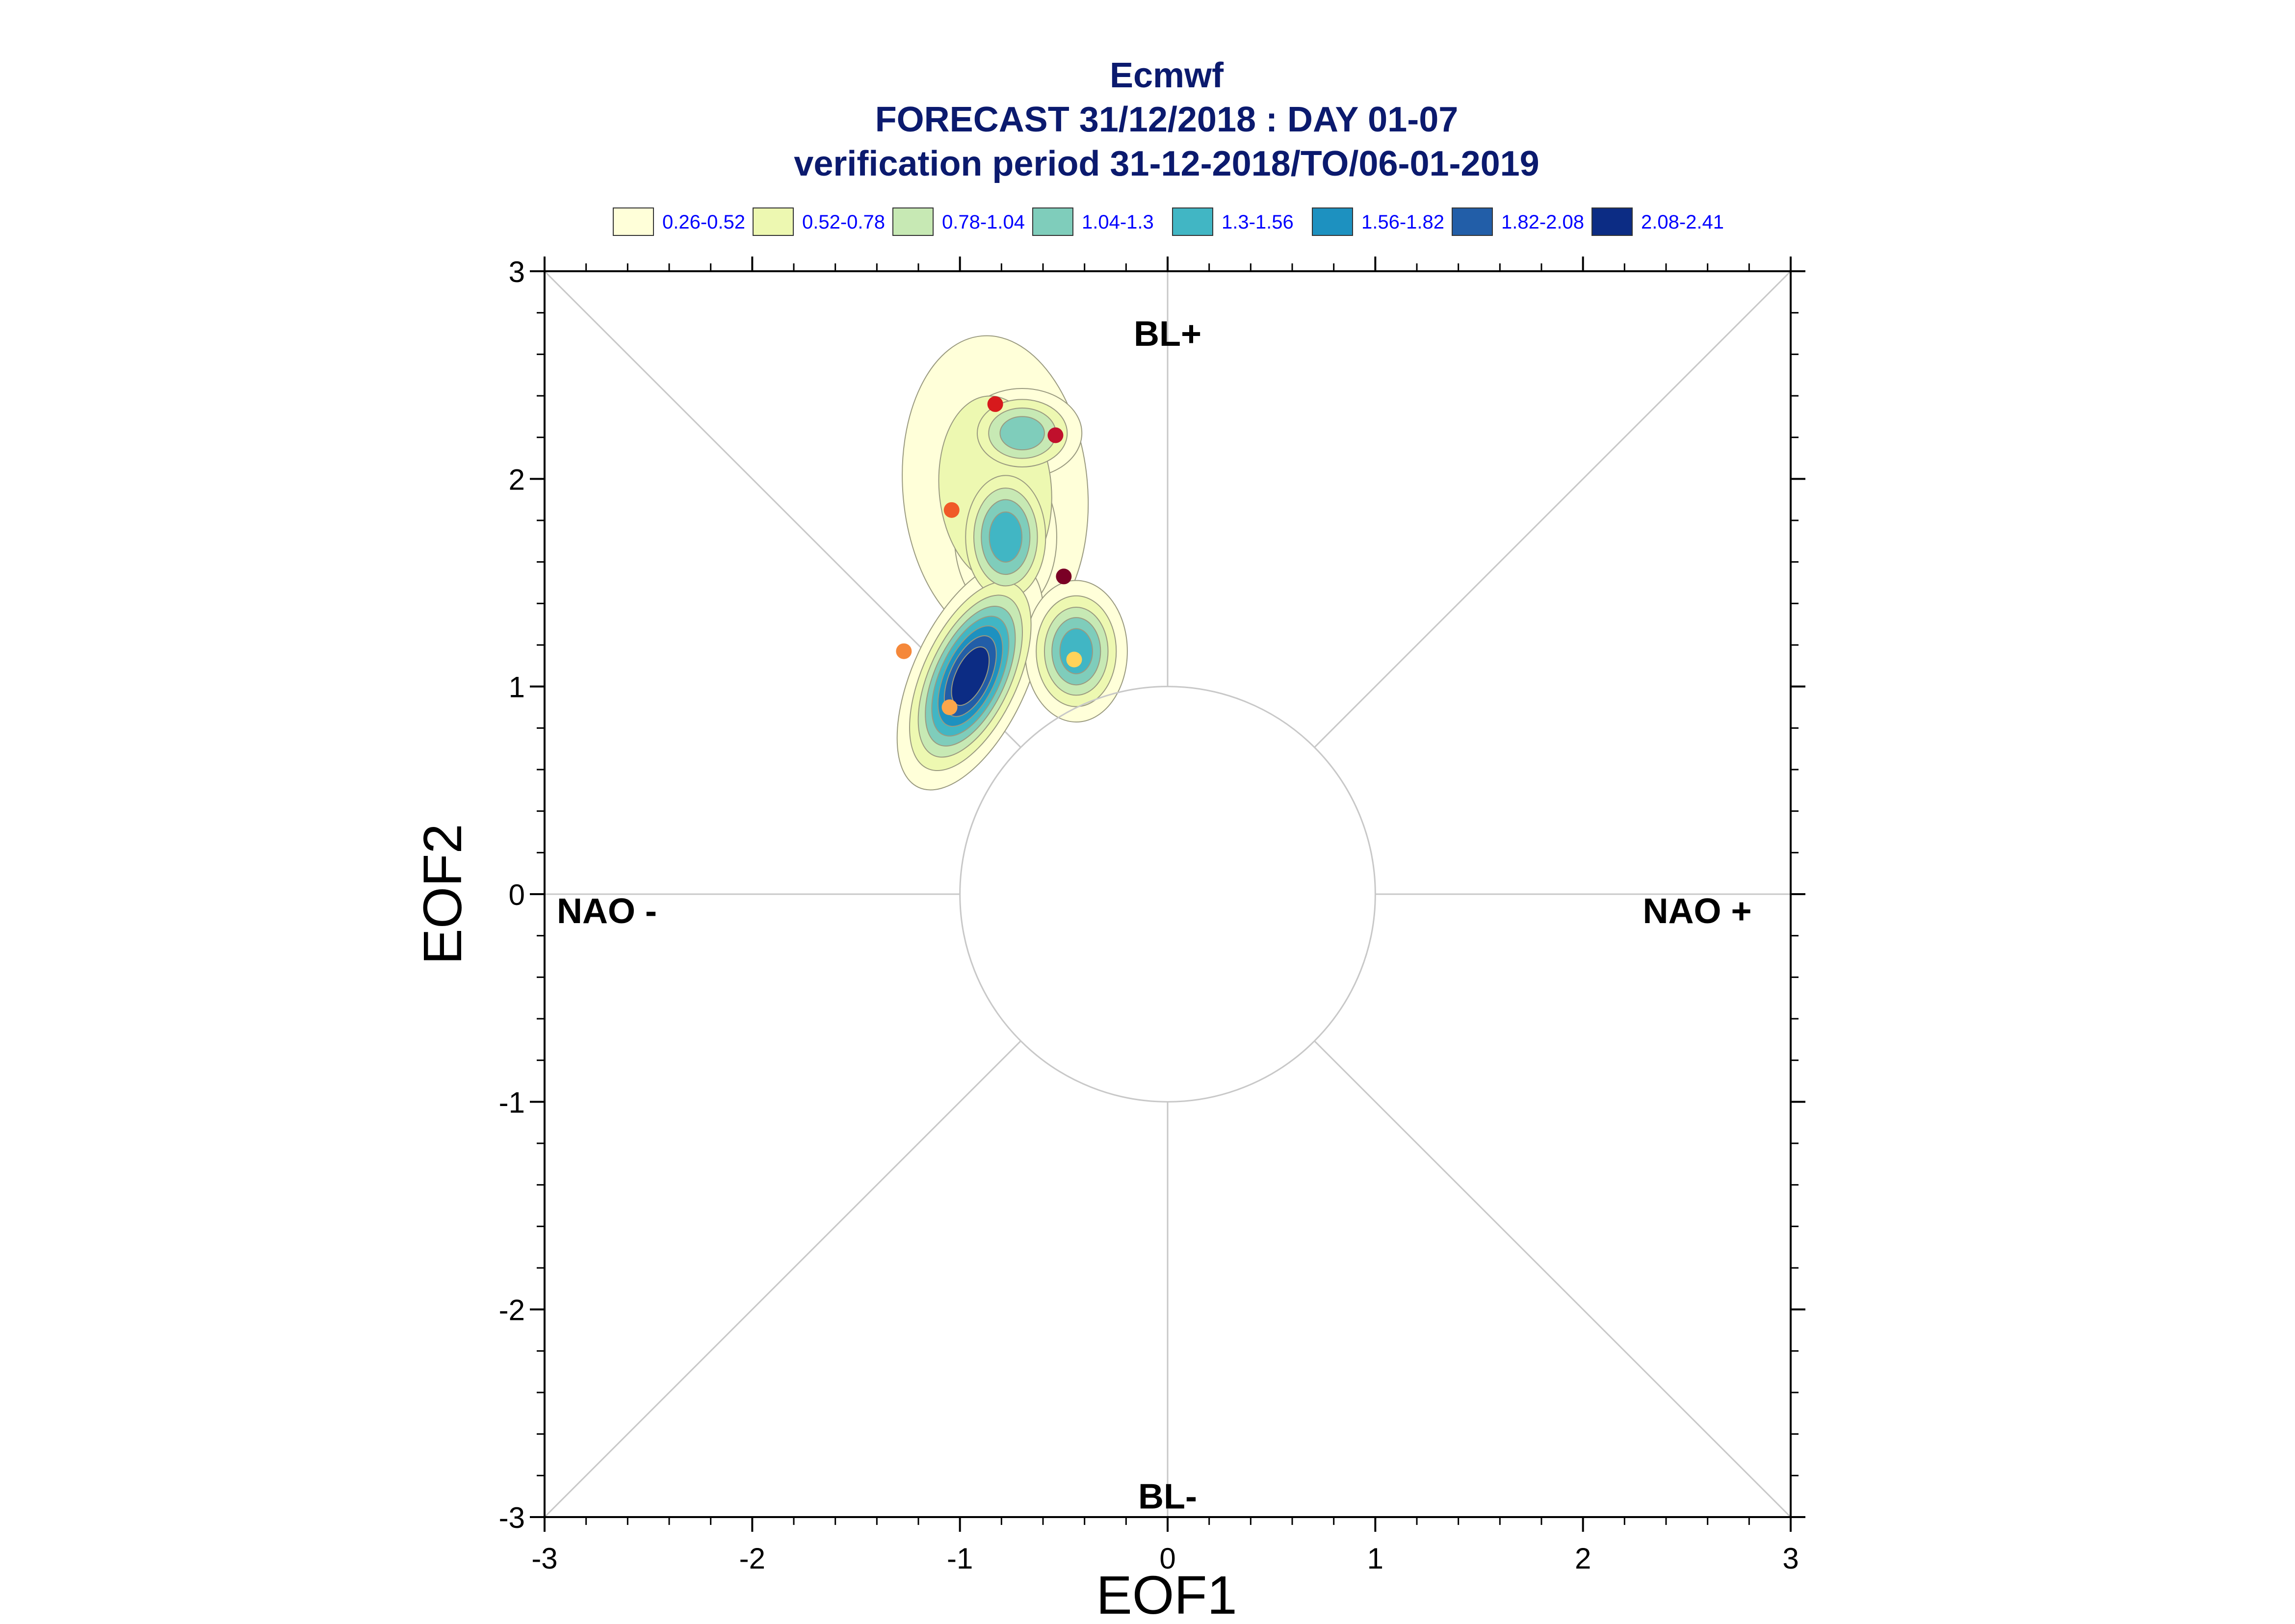  I want to click on unit-circle, so click(1168, 894).